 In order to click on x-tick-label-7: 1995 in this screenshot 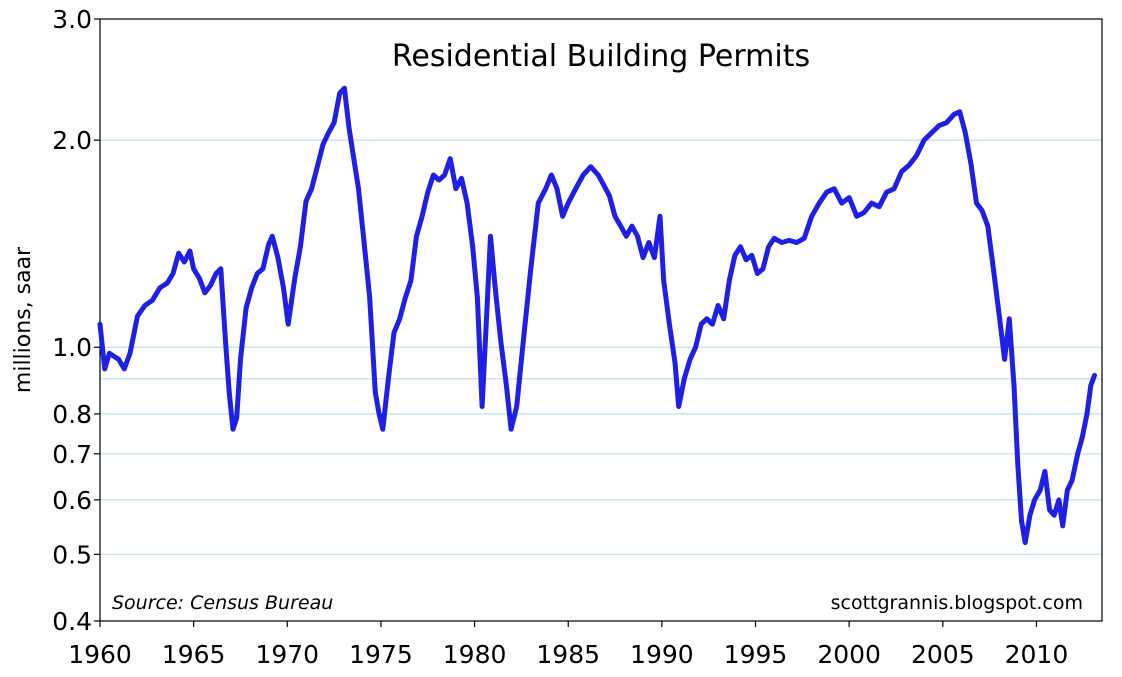, I will do `click(756, 654)`.